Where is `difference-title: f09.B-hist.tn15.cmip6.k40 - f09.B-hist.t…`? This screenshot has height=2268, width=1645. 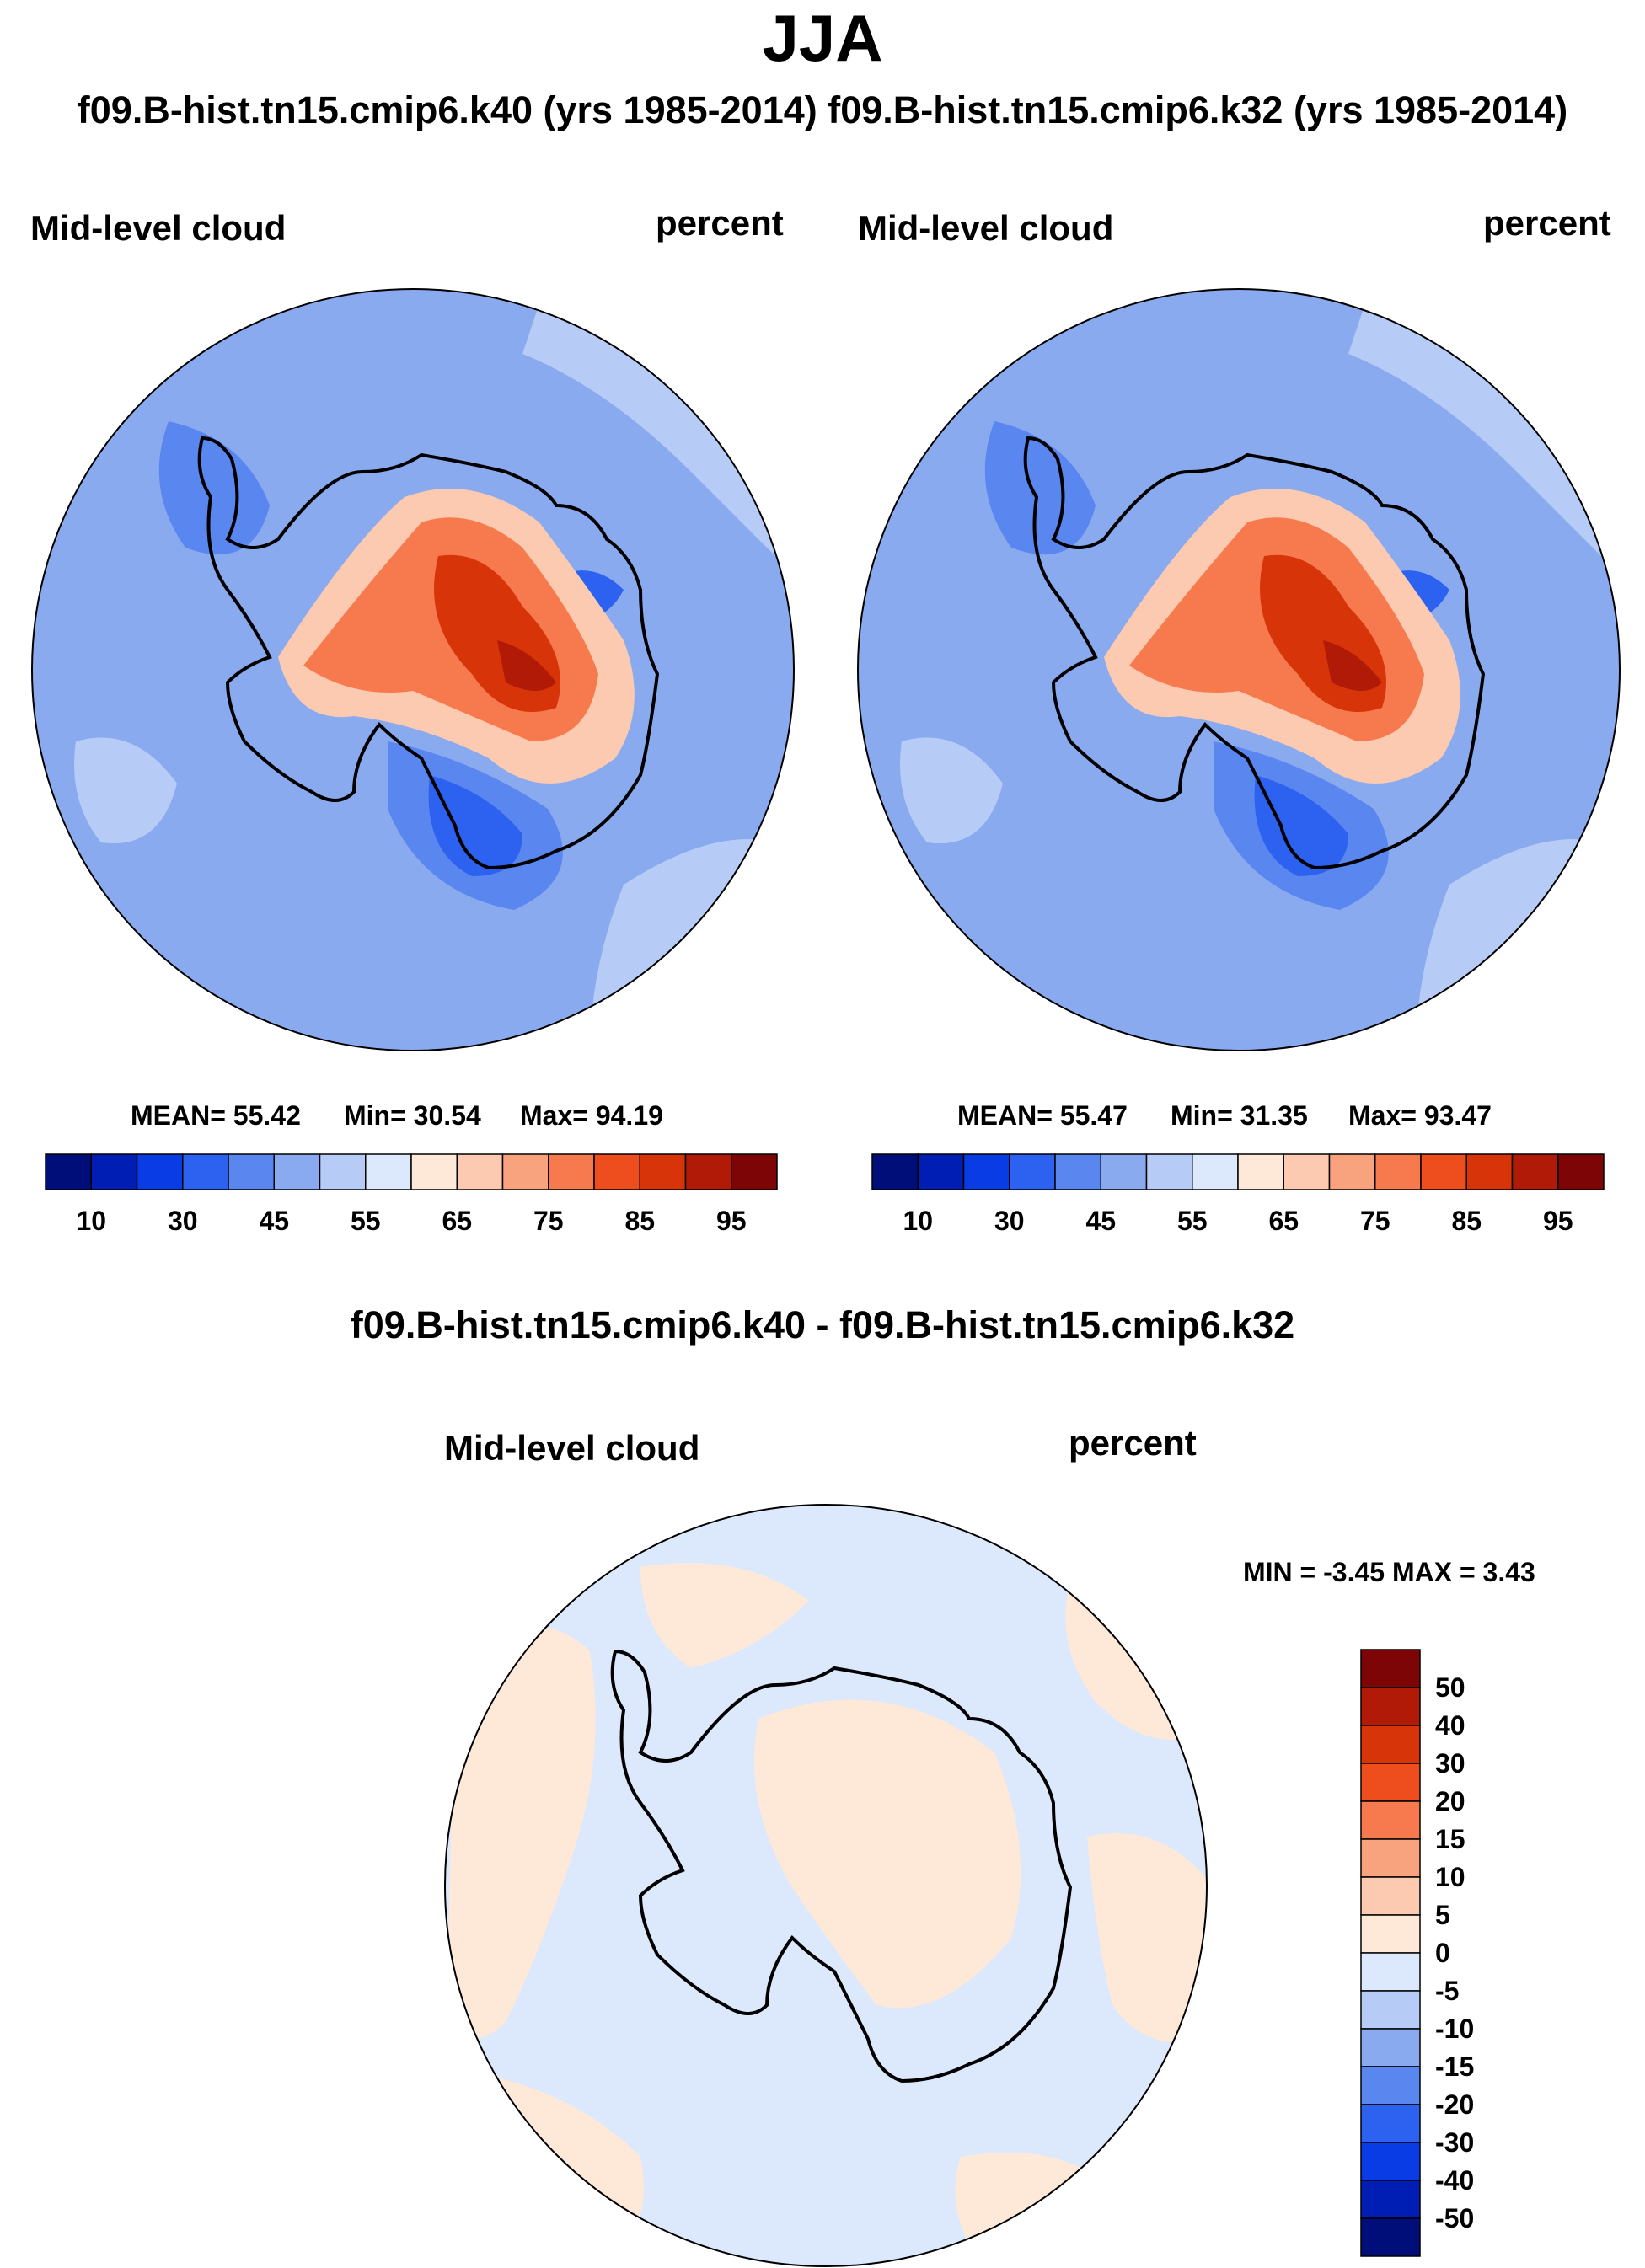 difference-title: f09.B-hist.tn15.cmip6.k40 - f09.B-hist.t… is located at coordinates (822, 1325).